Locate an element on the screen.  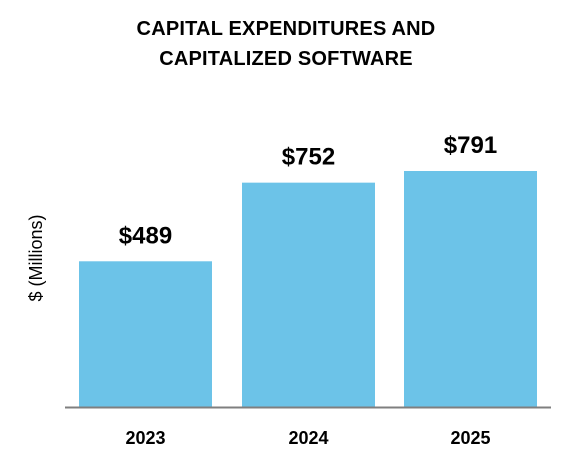
data-label-2025: $791 is located at coordinates (470, 145).